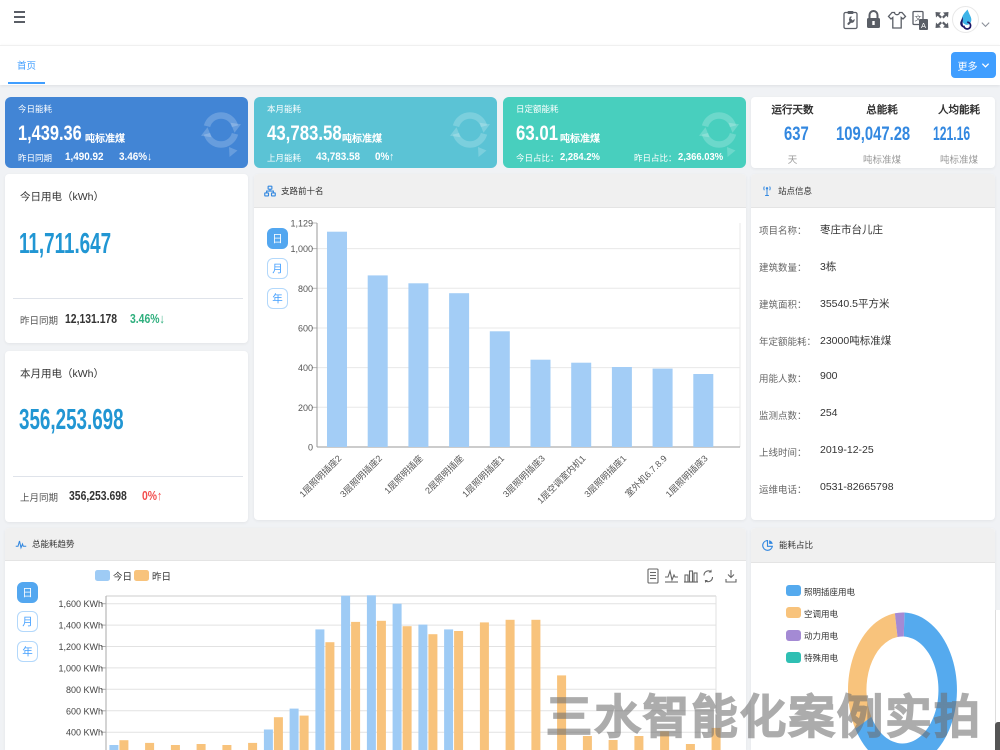  What do you see at coordinates (923, 25) in the screenshot?
I see `svg-text: A` at bounding box center [923, 25].